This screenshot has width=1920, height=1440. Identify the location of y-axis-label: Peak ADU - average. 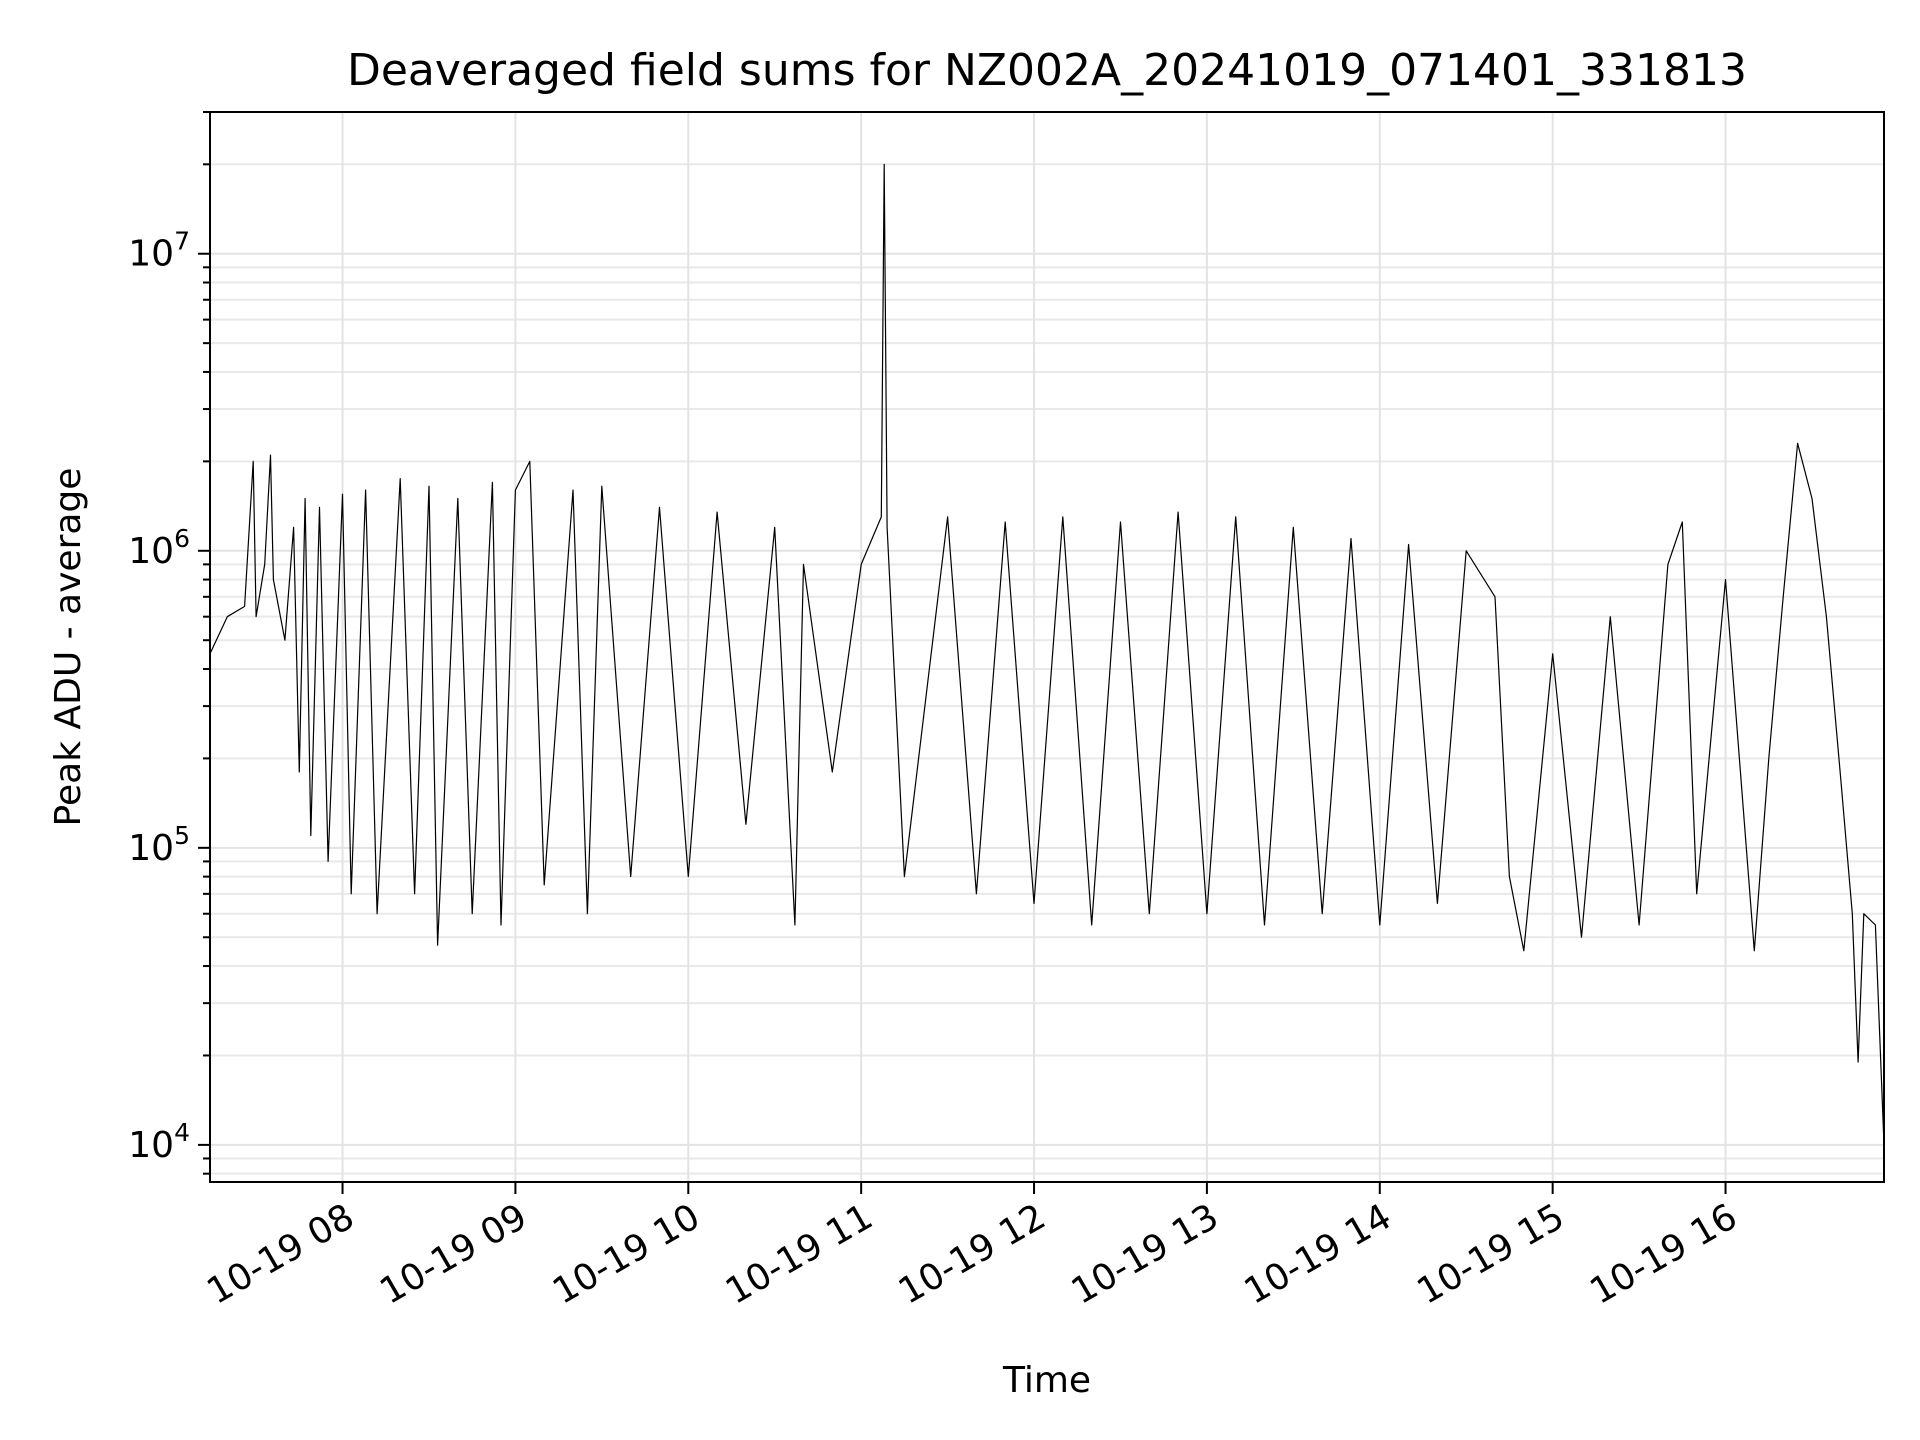
(68, 647).